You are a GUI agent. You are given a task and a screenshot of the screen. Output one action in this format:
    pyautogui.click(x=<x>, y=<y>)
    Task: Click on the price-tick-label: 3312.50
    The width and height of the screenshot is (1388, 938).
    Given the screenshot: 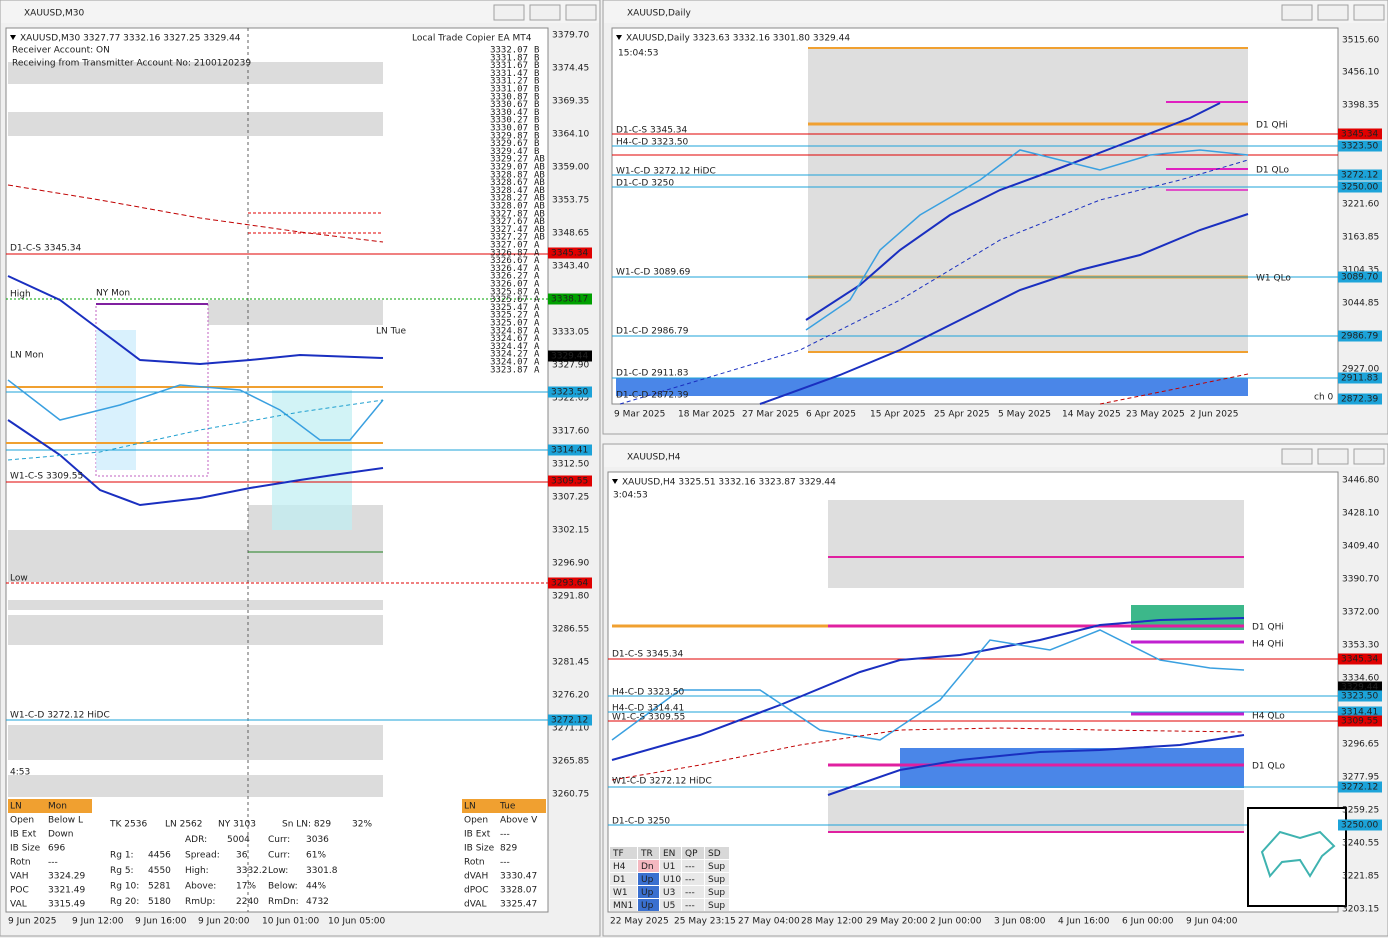 What is the action you would take?
    pyautogui.click(x=570, y=465)
    